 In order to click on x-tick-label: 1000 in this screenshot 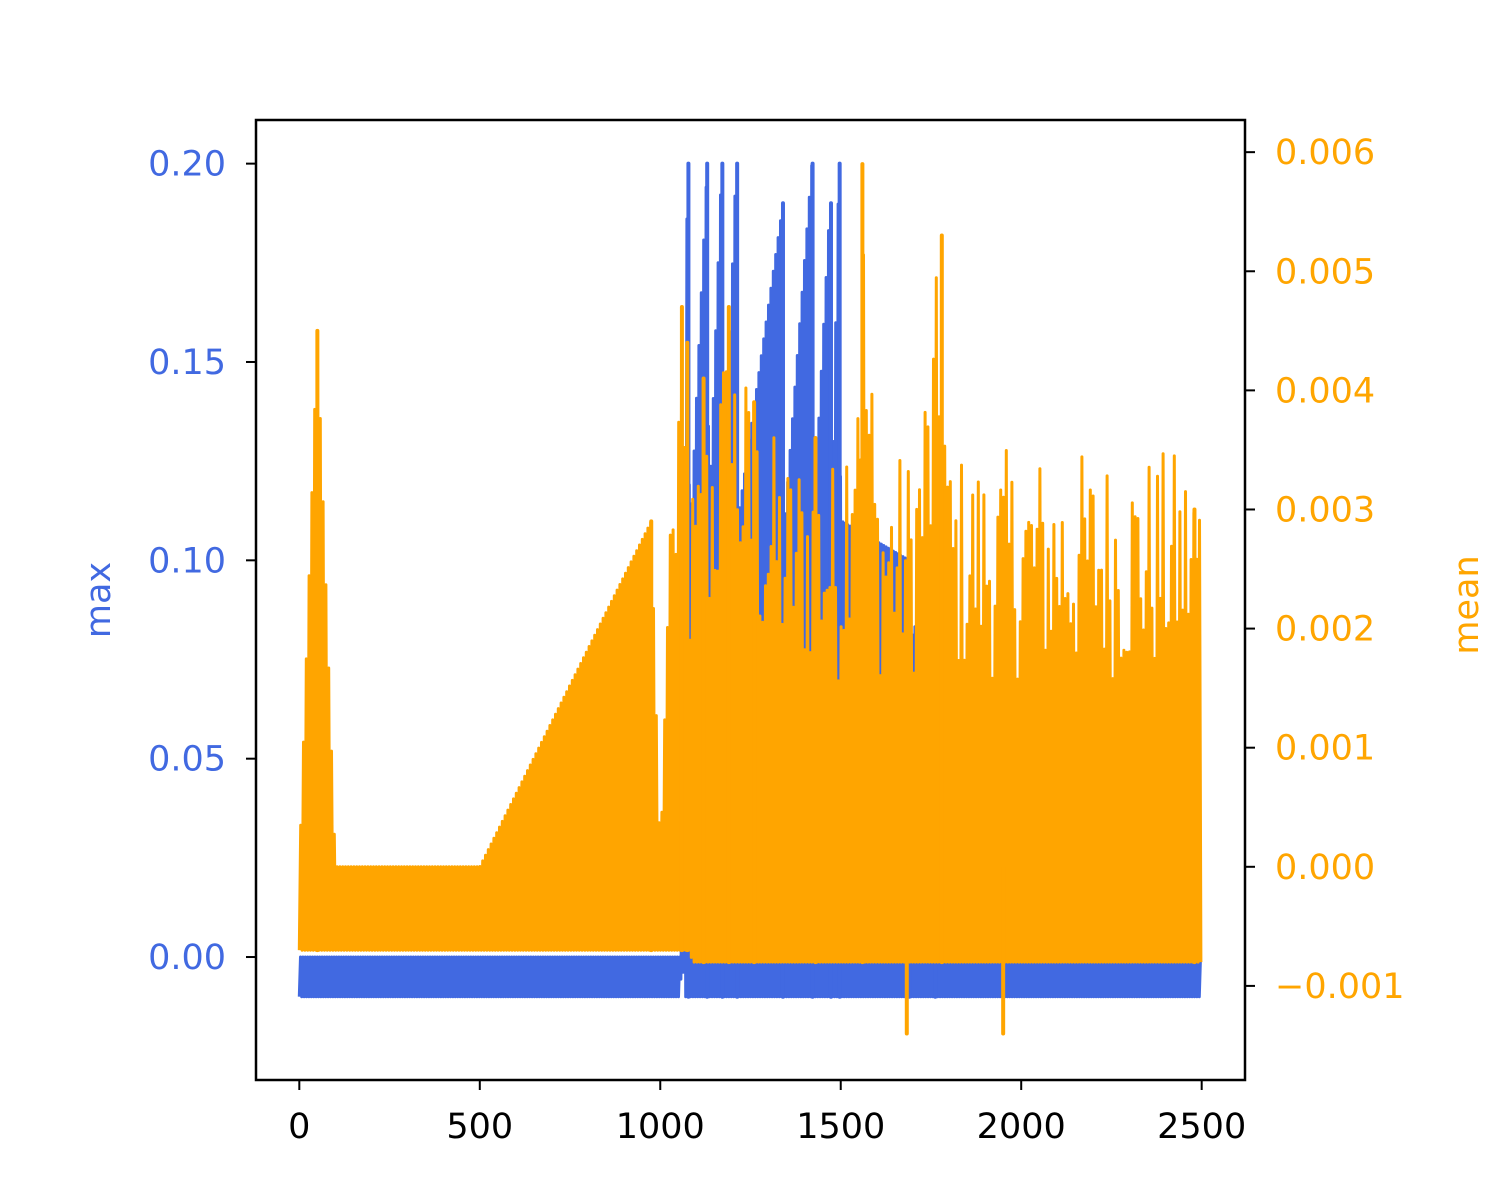, I will do `click(660, 1127)`.